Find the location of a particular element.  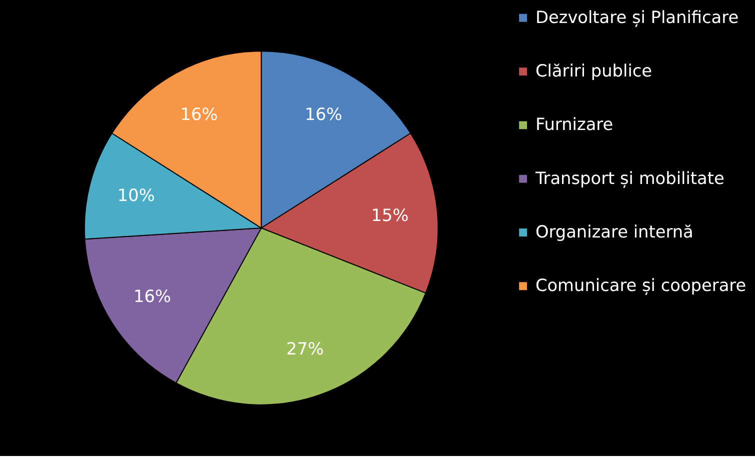

data-label: 10% is located at coordinates (136, 194).